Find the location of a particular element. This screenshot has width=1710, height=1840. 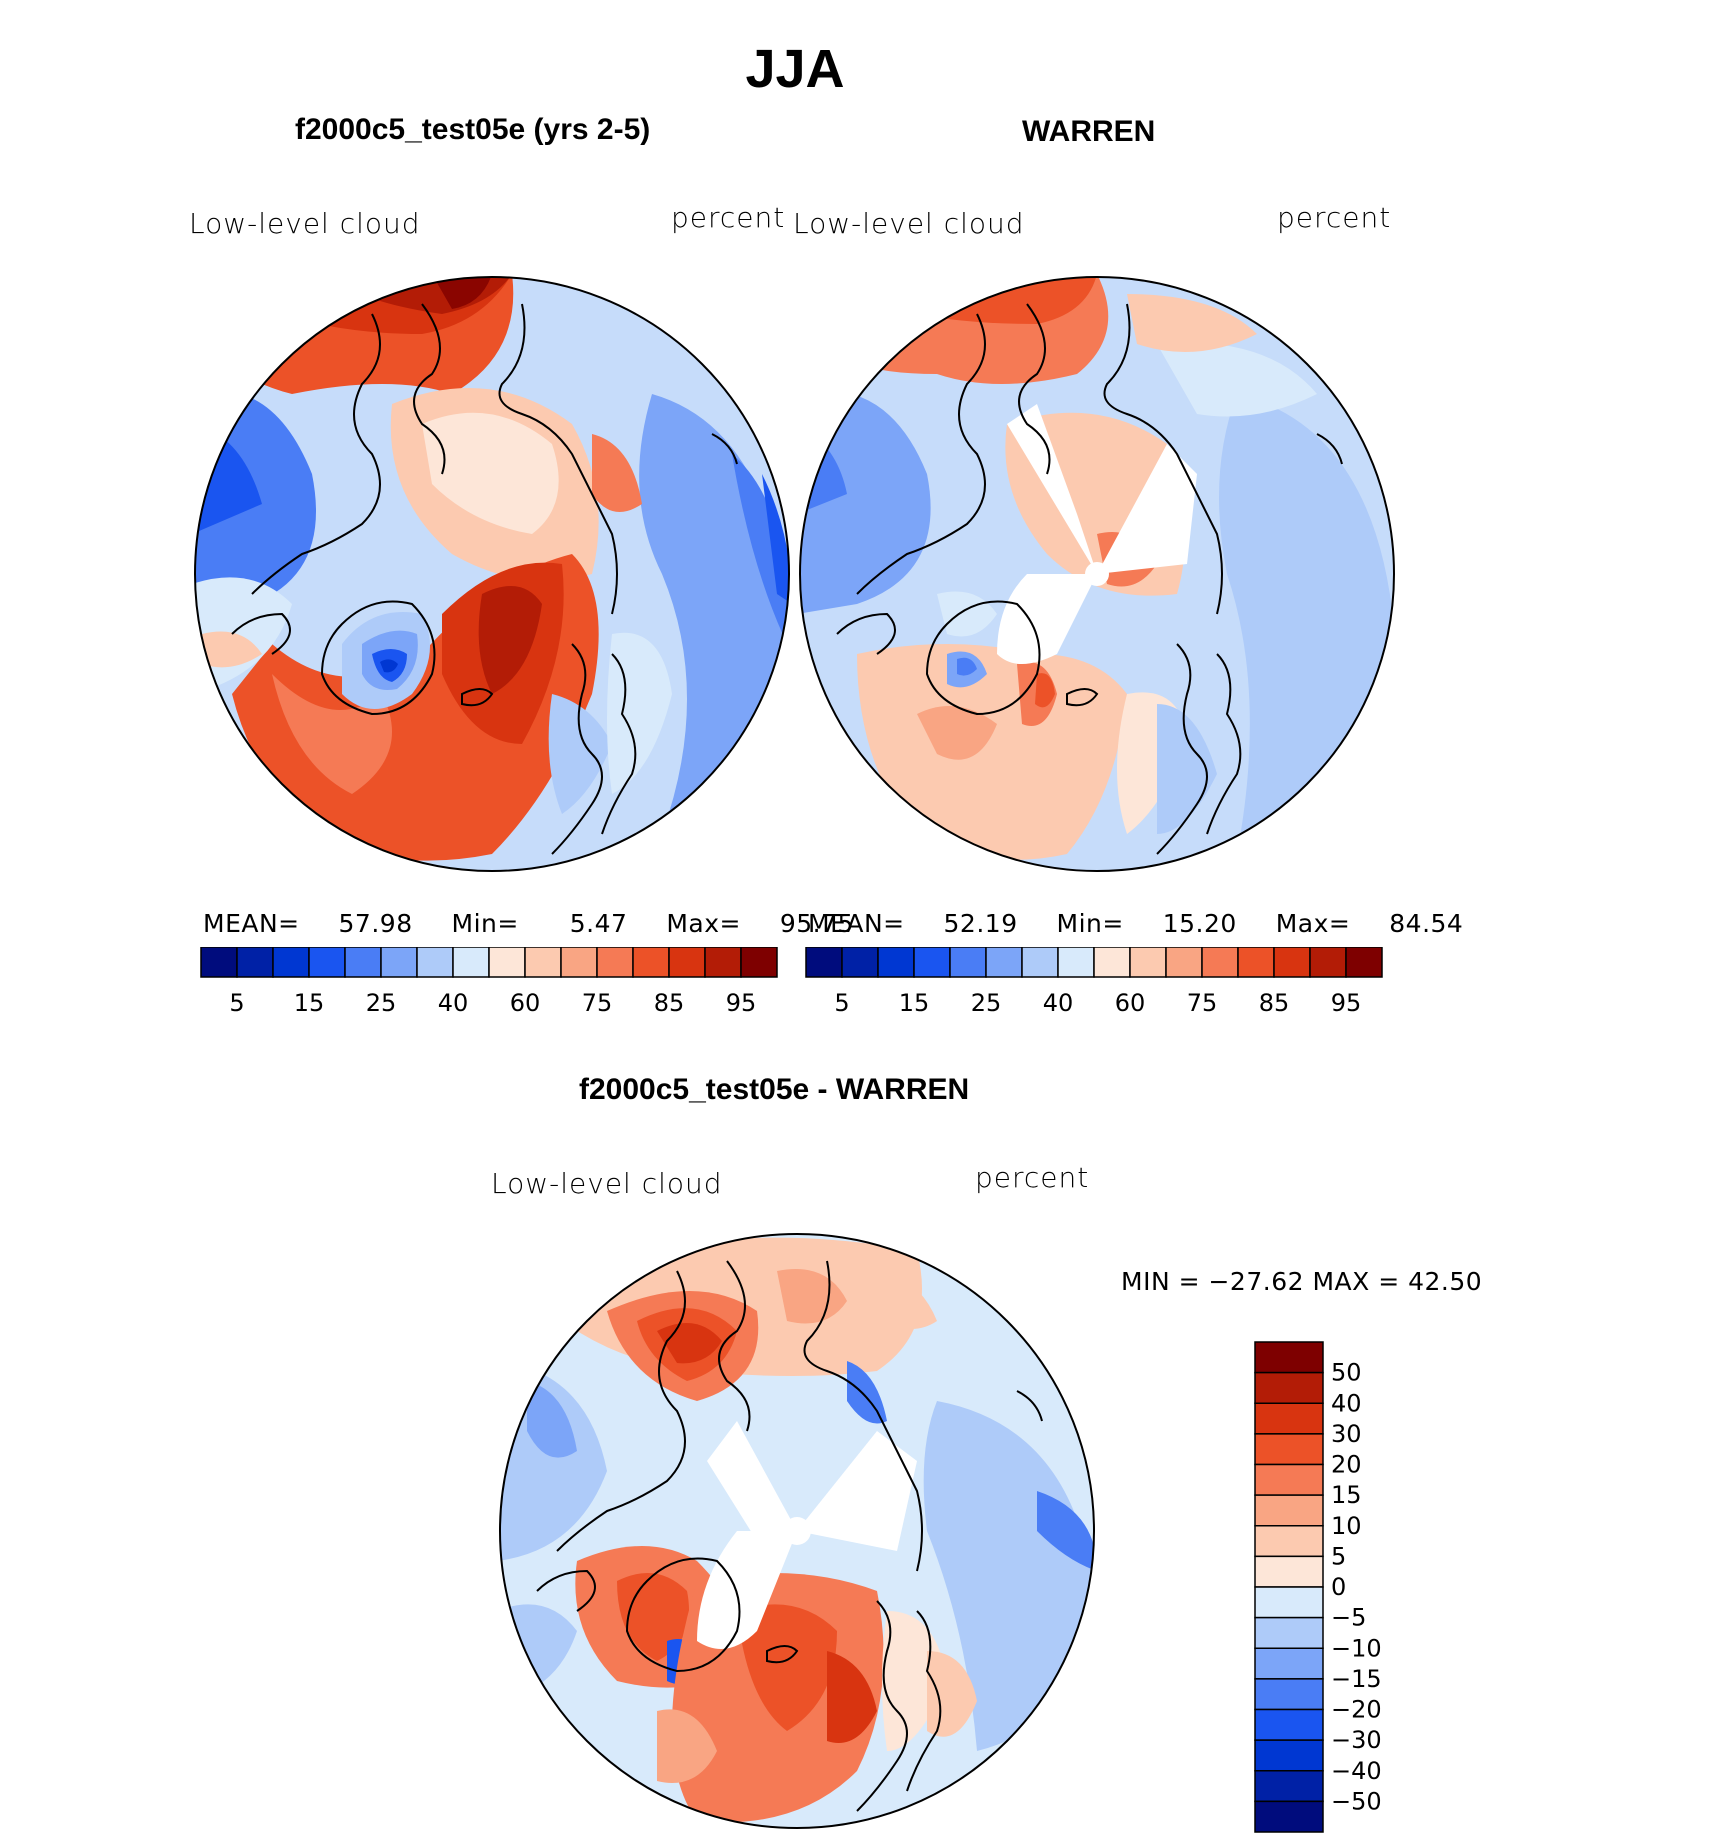

minmax-diff: MIN = −27.62 MAX = 42.50 is located at coordinates (1302, 1281).